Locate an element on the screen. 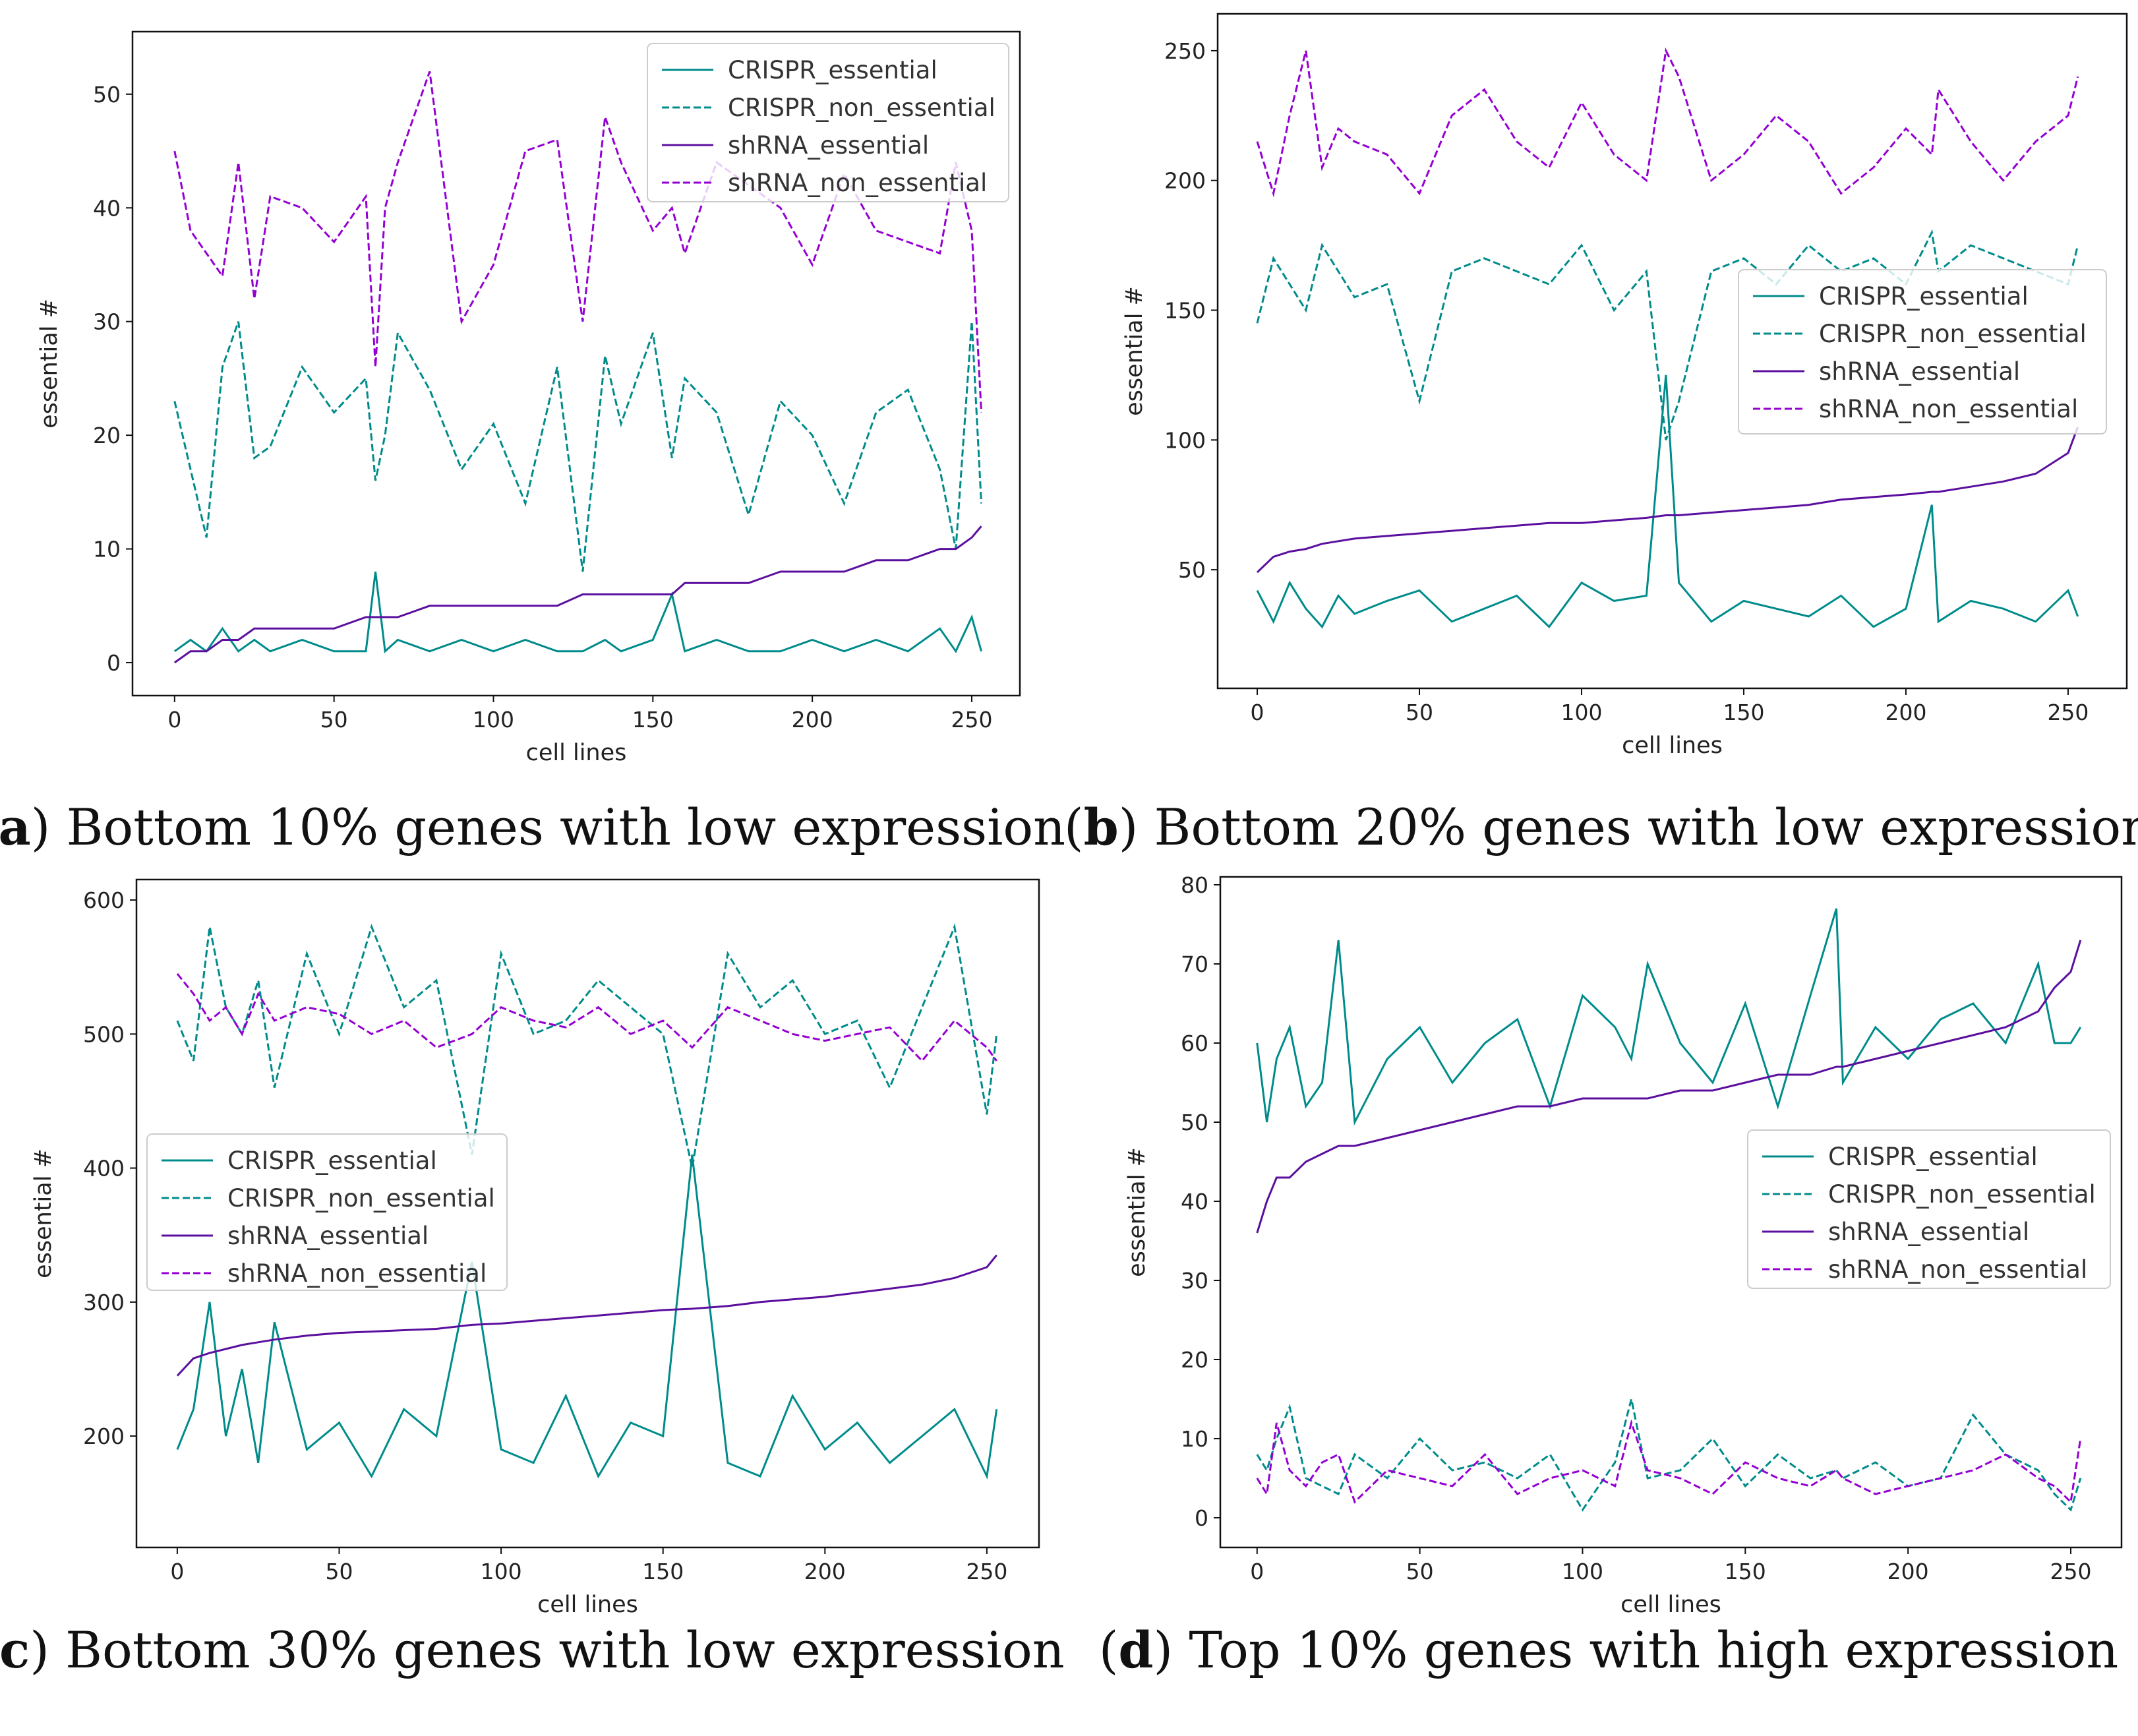  y-tick-label: 70 is located at coordinates (1194, 964).